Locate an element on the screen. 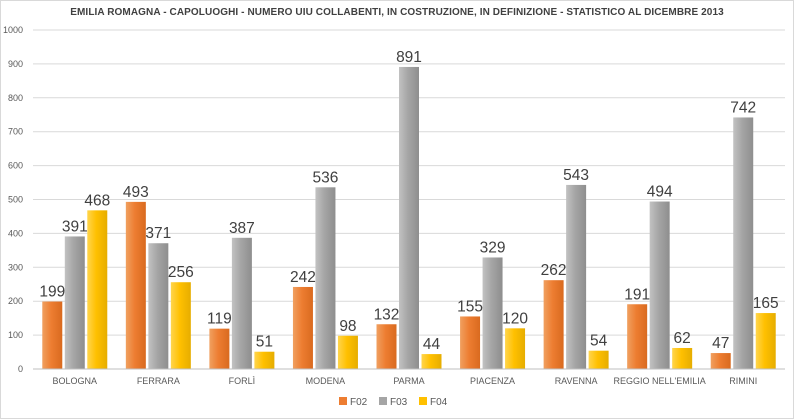  data-label: 242 is located at coordinates (303, 277).